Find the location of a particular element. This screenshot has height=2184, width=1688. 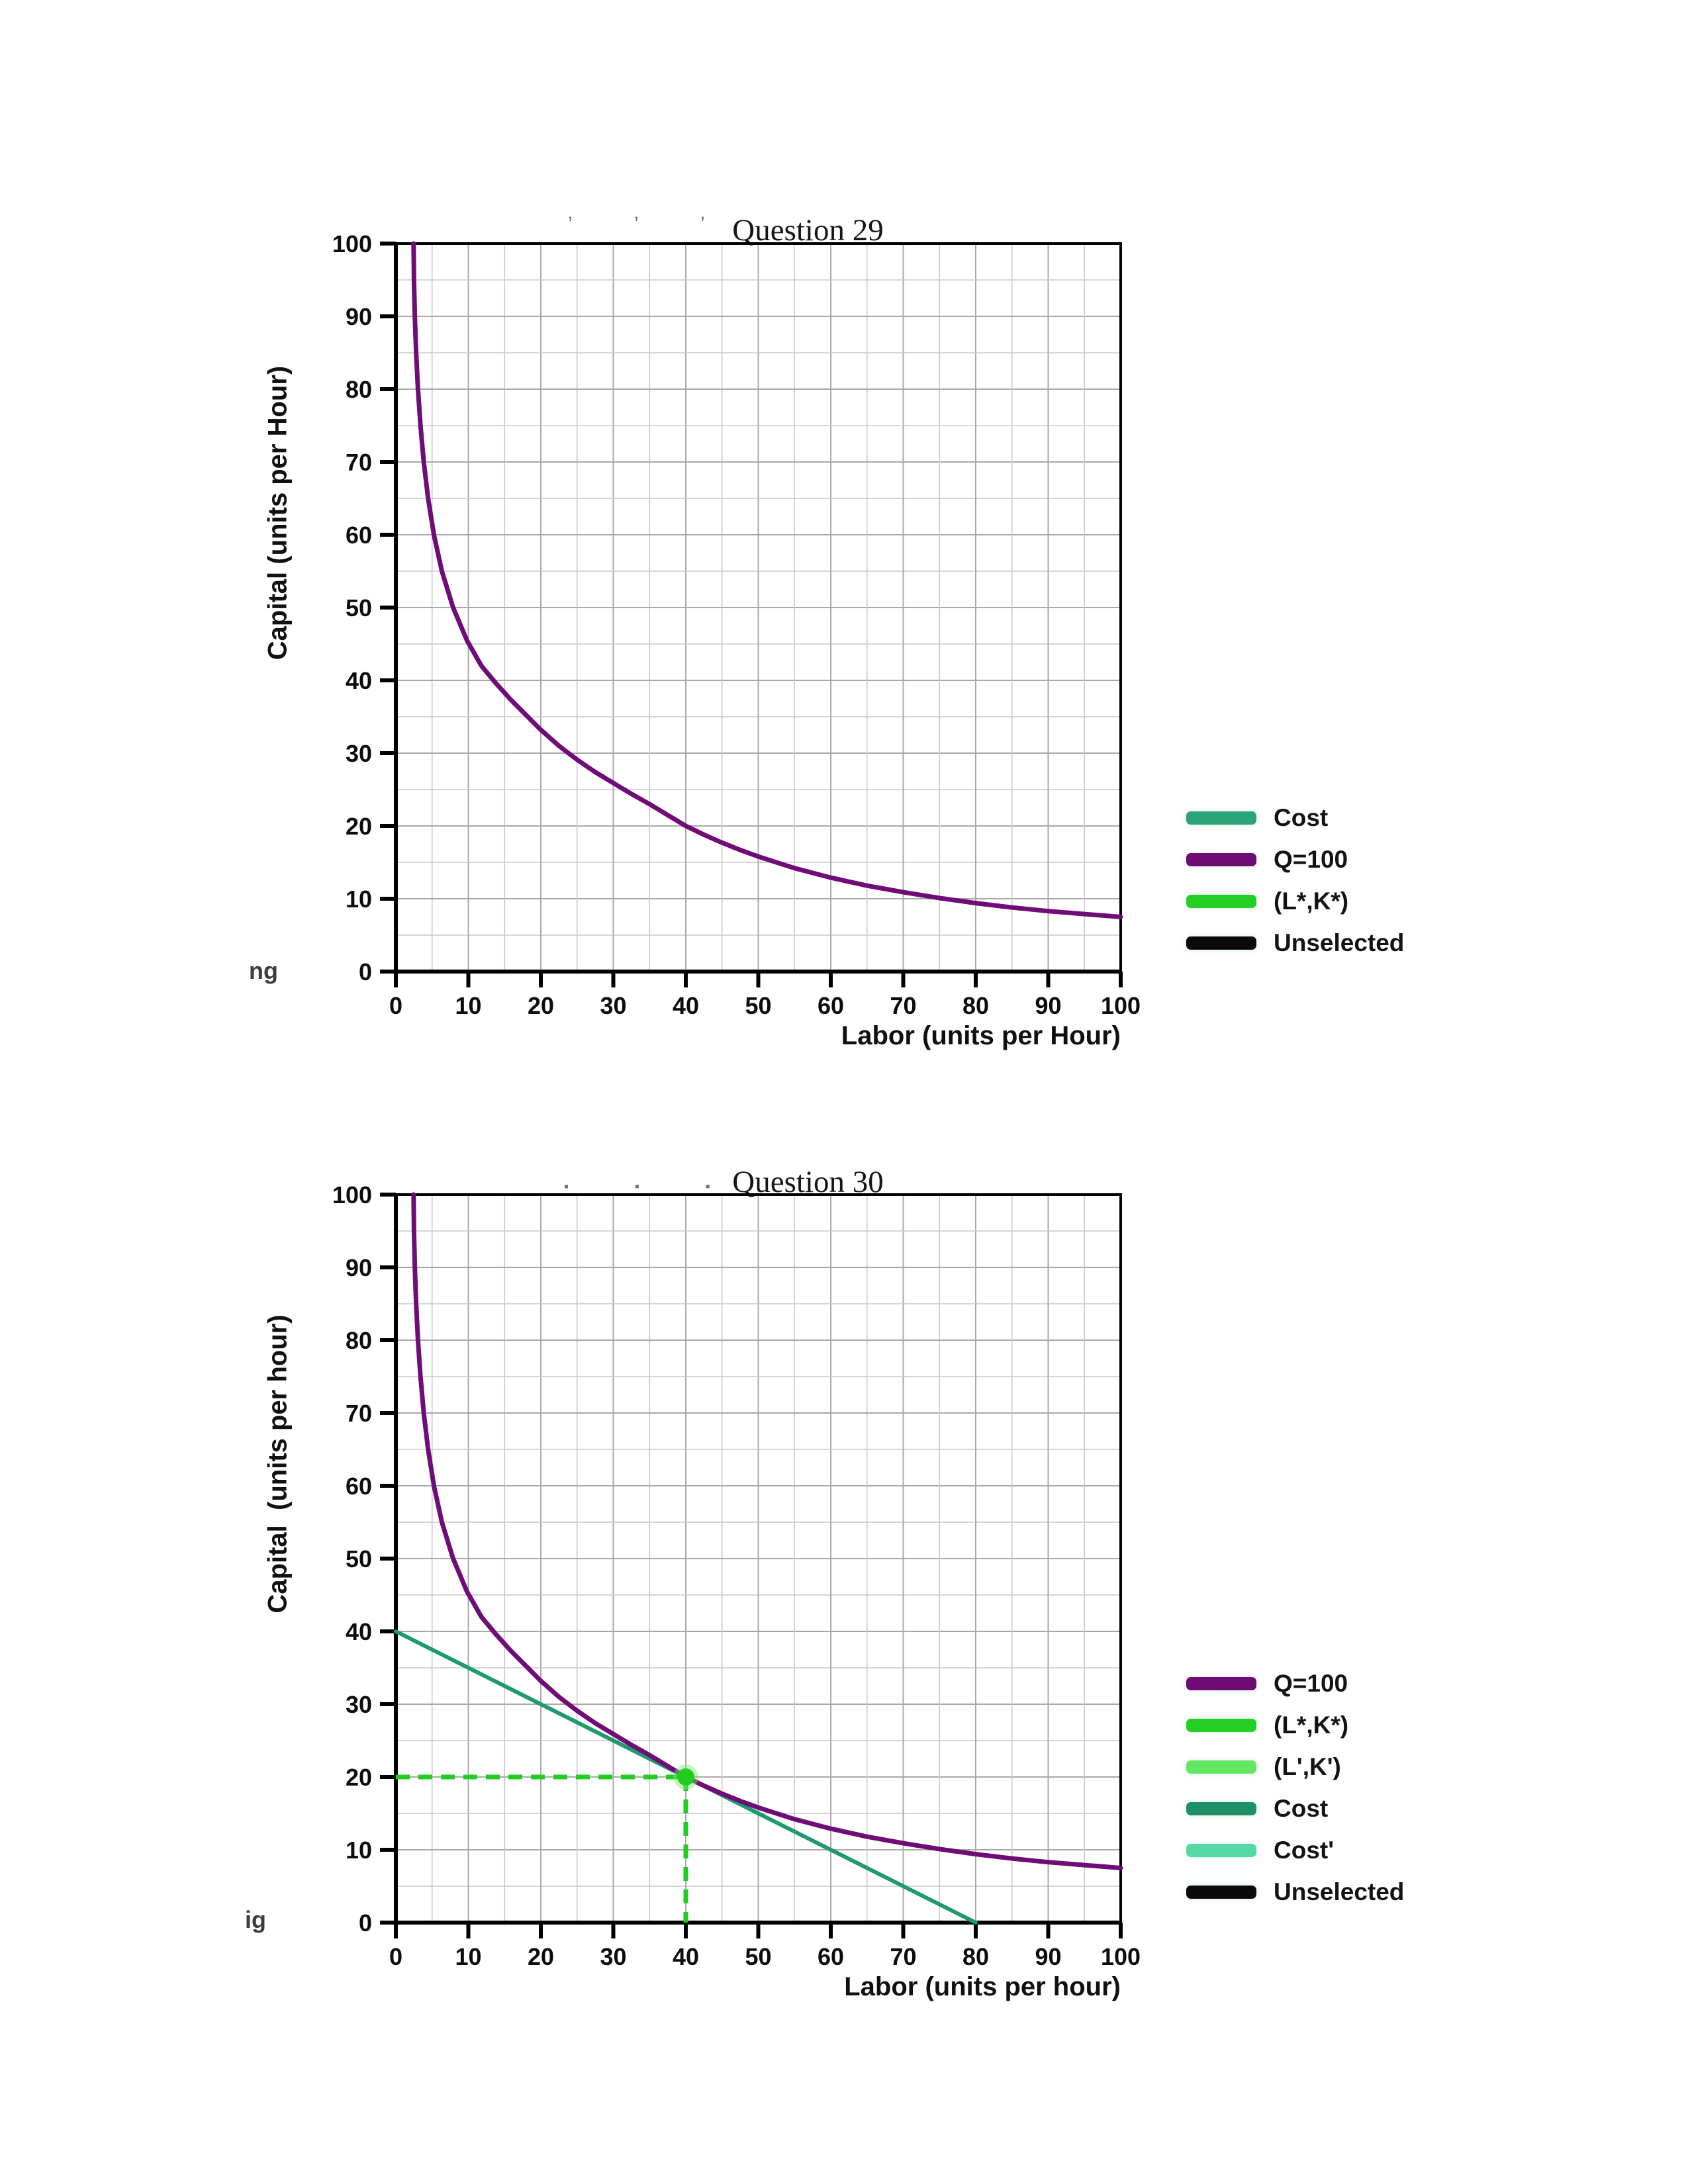

cropped-text-fragment: ng is located at coordinates (263, 970).